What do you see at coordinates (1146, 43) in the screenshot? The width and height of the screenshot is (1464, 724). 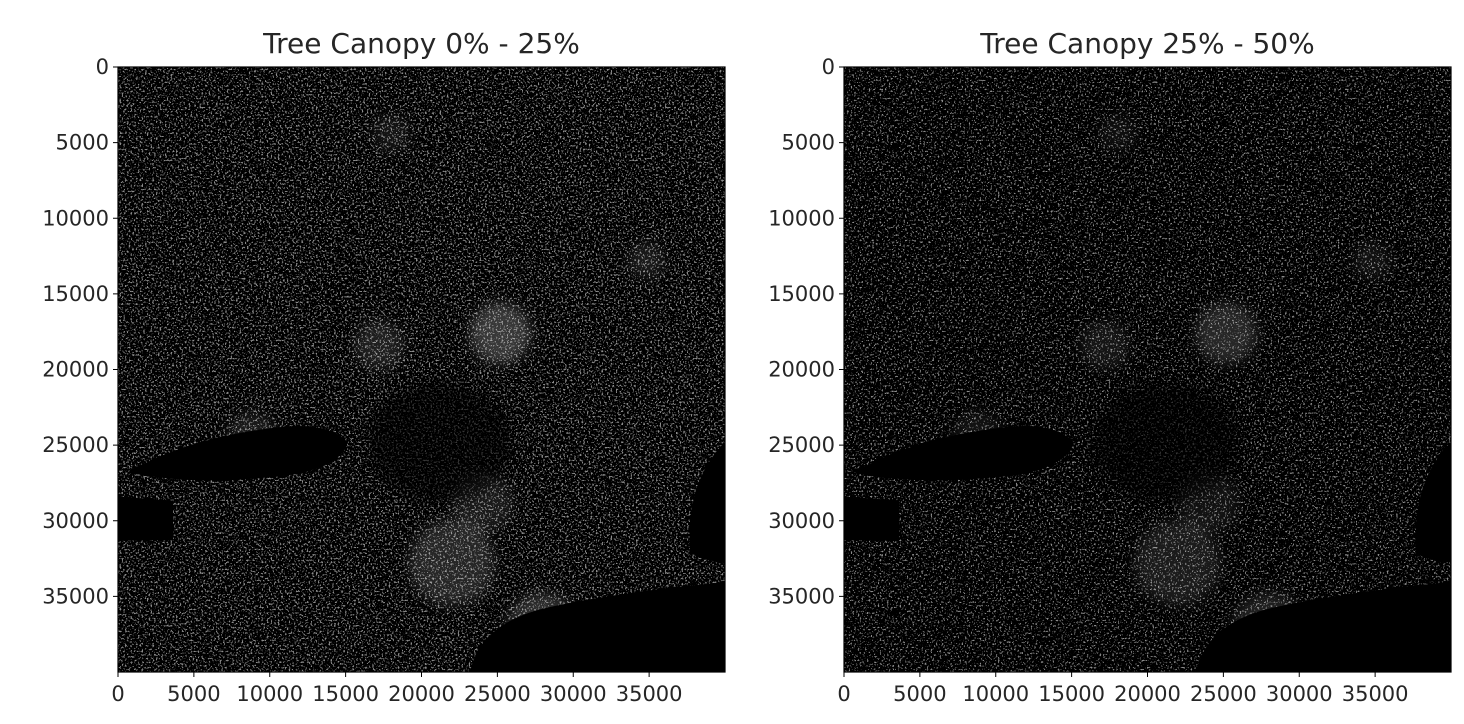 I see `chart-title: Tree Canopy 25% - 50%` at bounding box center [1146, 43].